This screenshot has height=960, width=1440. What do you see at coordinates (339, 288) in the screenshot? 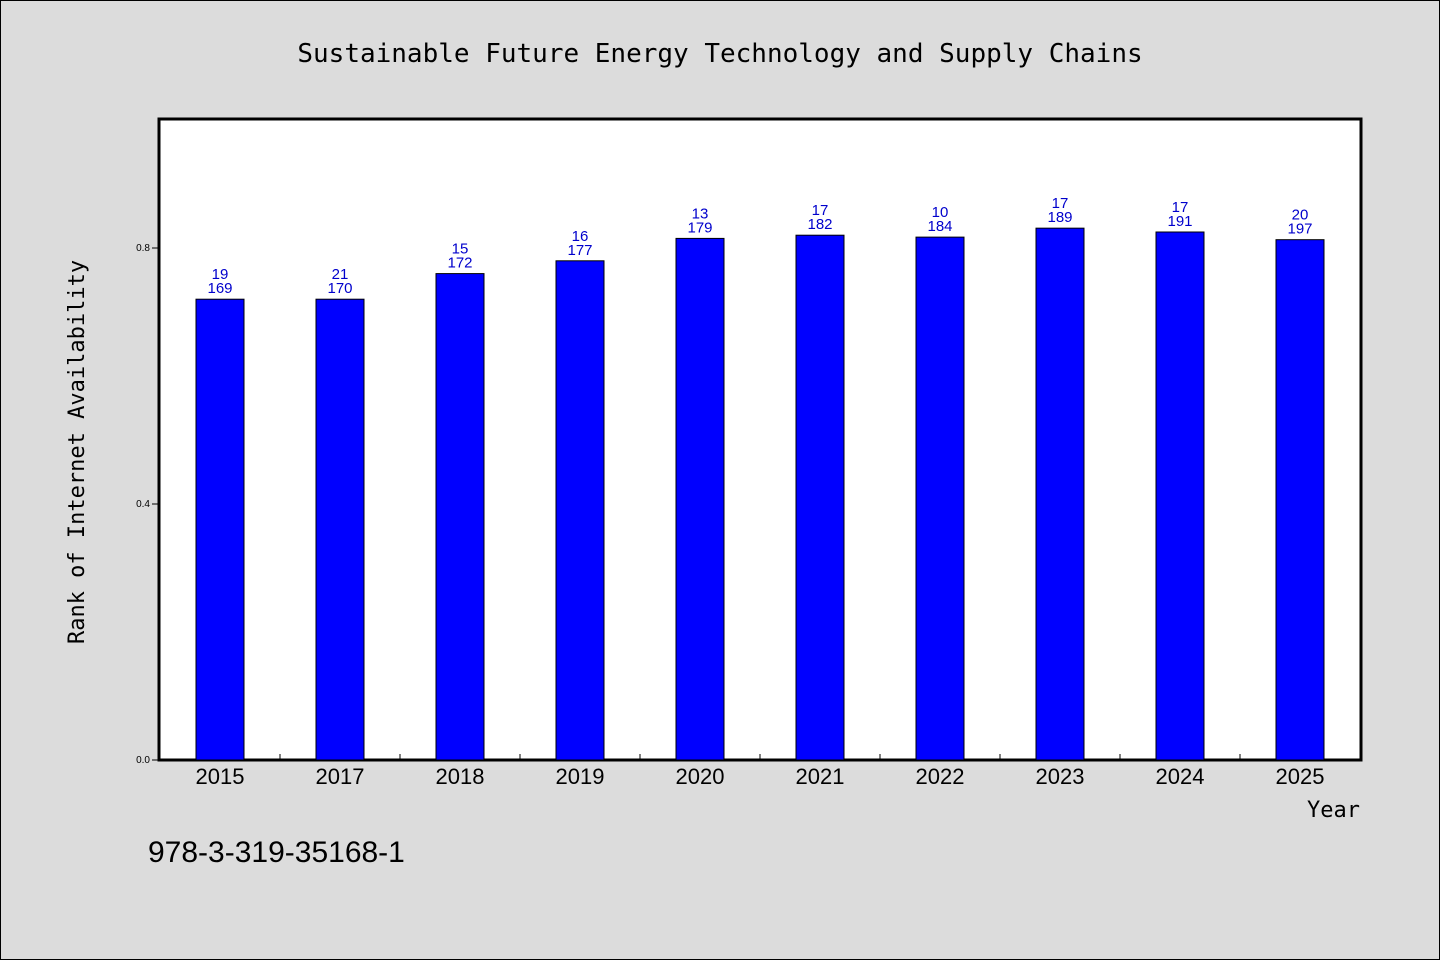
I see `bar-label-bottom-2017: 170` at bounding box center [339, 288].